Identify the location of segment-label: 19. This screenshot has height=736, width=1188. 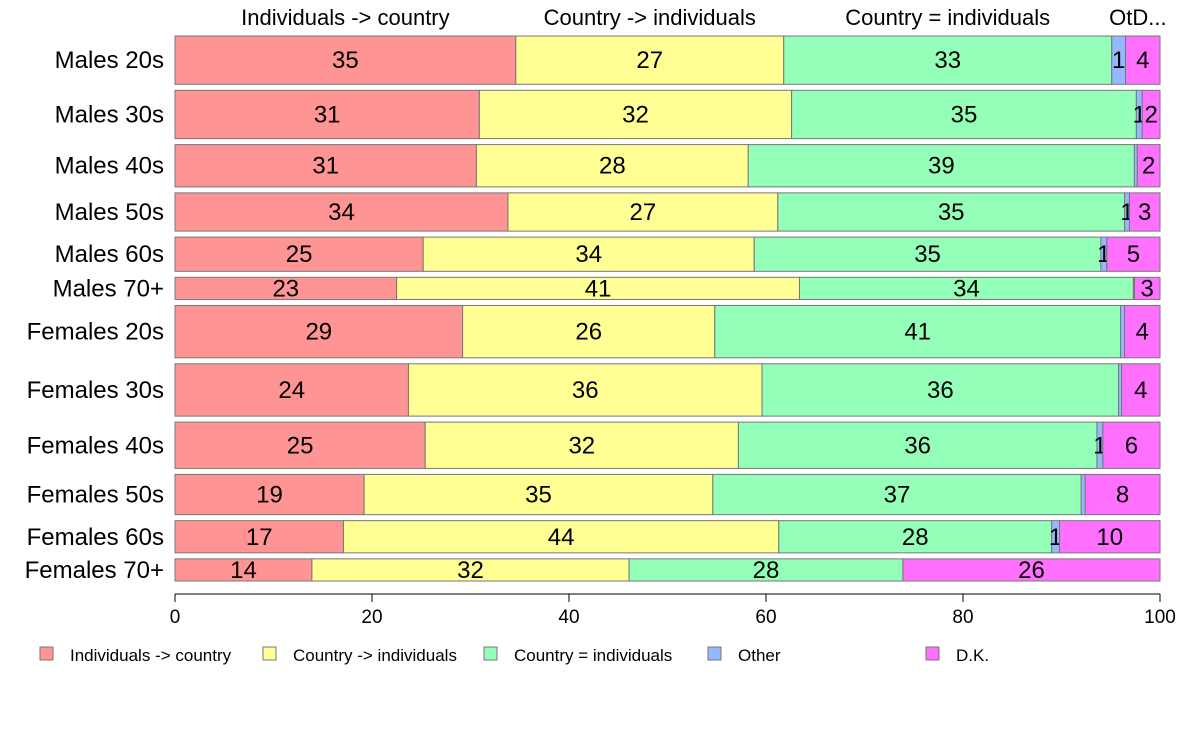
(269, 495).